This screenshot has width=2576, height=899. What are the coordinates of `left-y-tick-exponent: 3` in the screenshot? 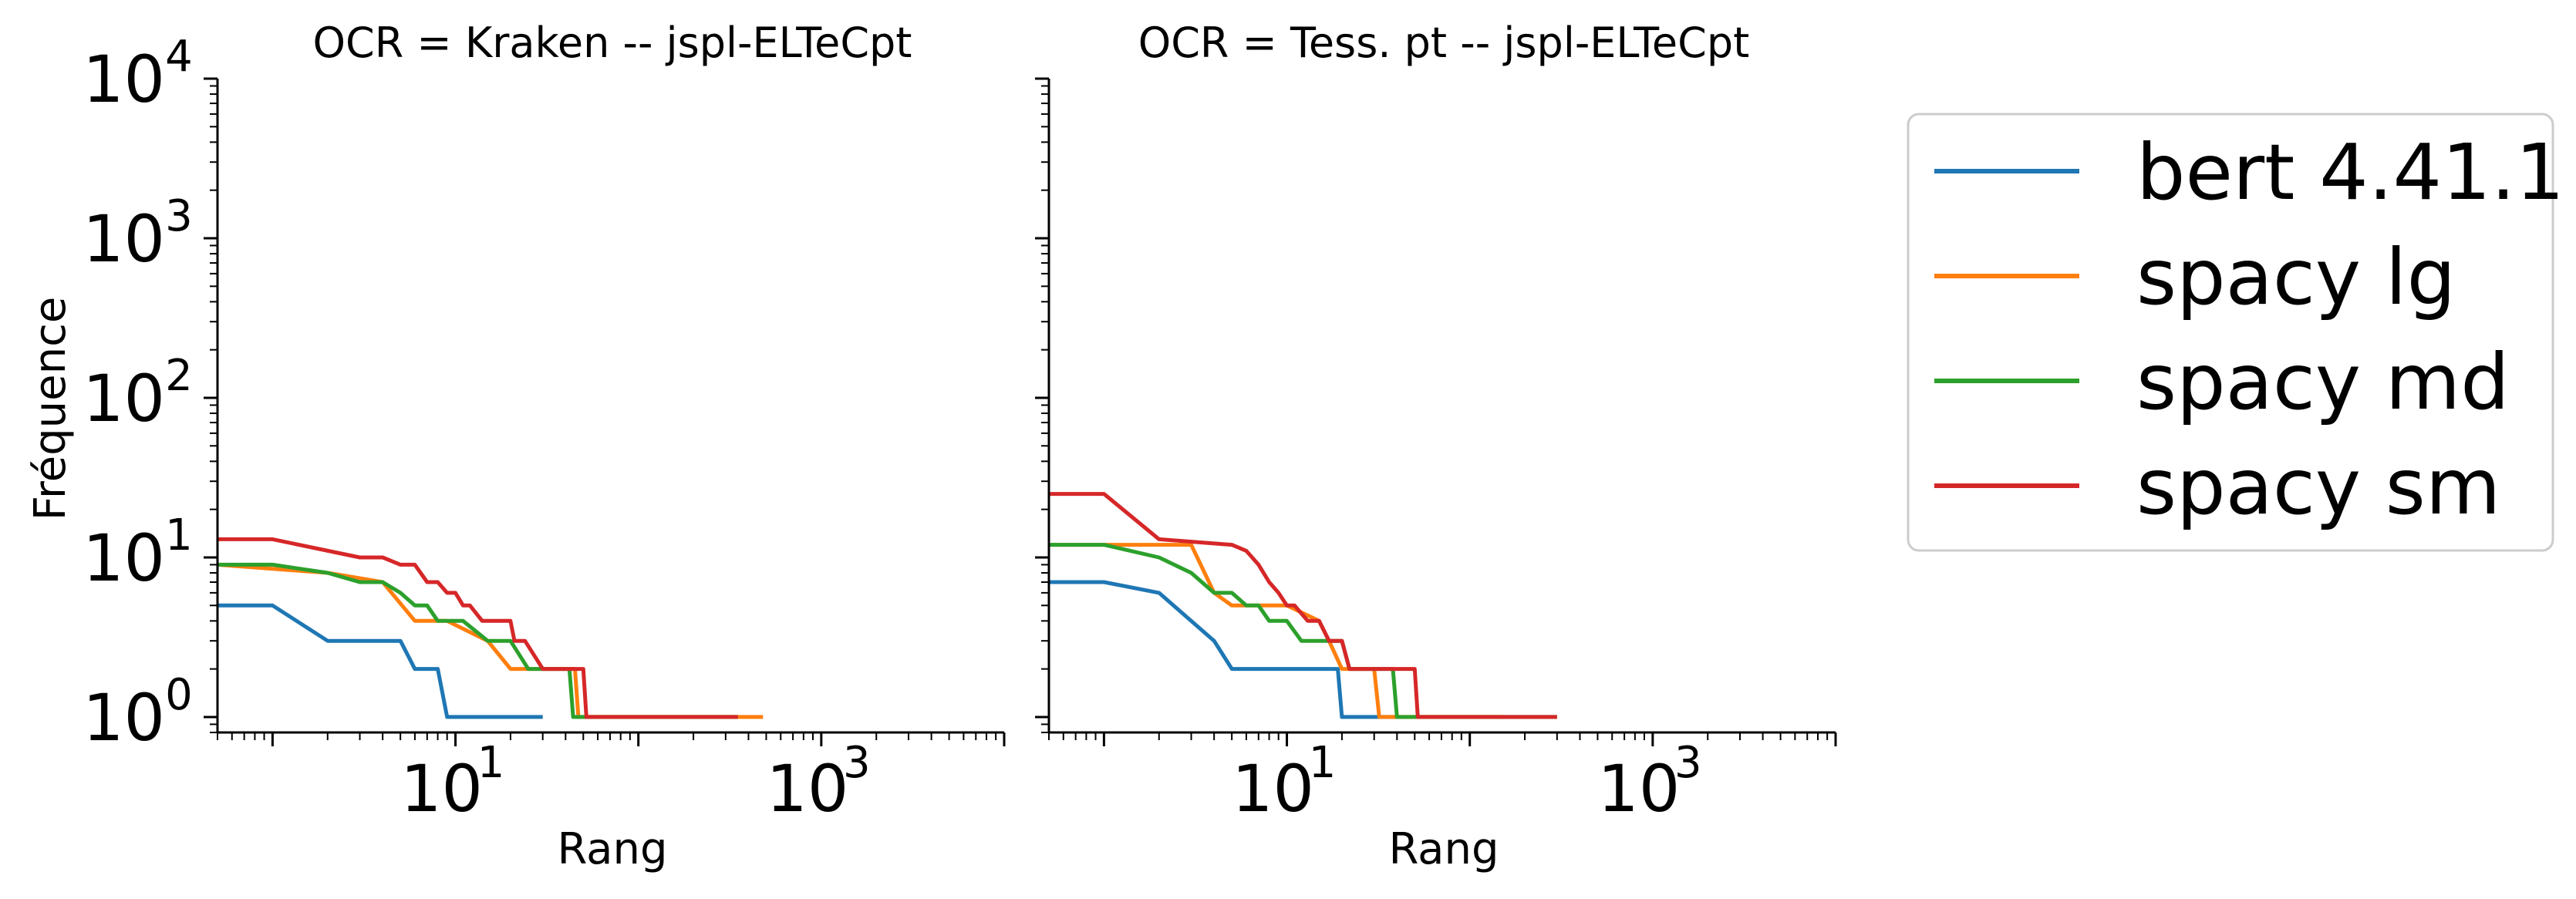 It's located at (179, 216).